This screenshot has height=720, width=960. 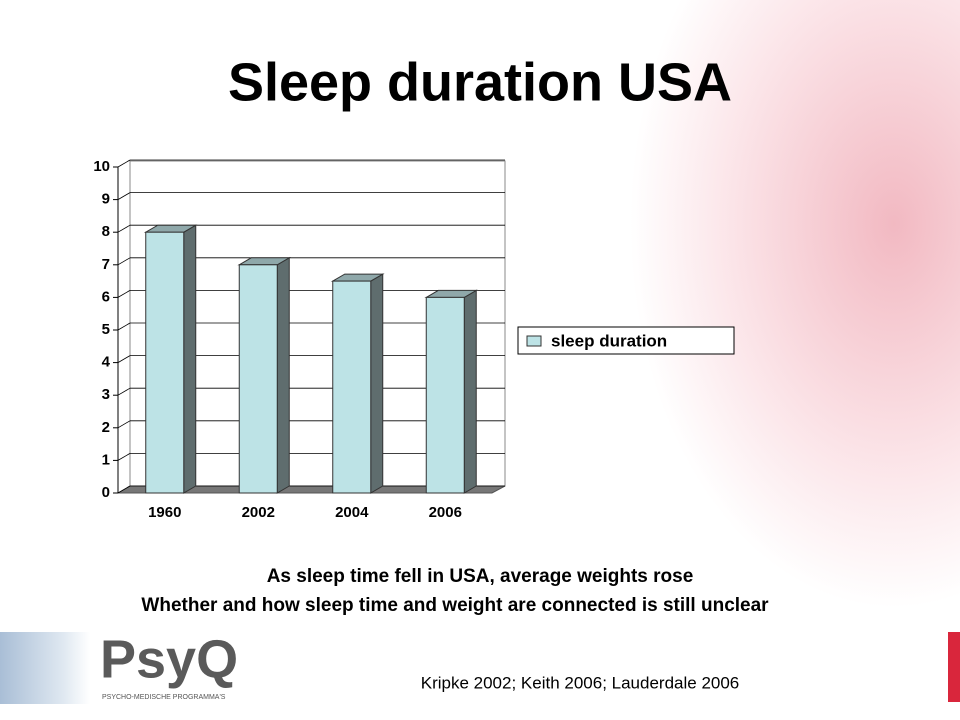 What do you see at coordinates (480, 82) in the screenshot?
I see `slide-title: Sleep duration USA` at bounding box center [480, 82].